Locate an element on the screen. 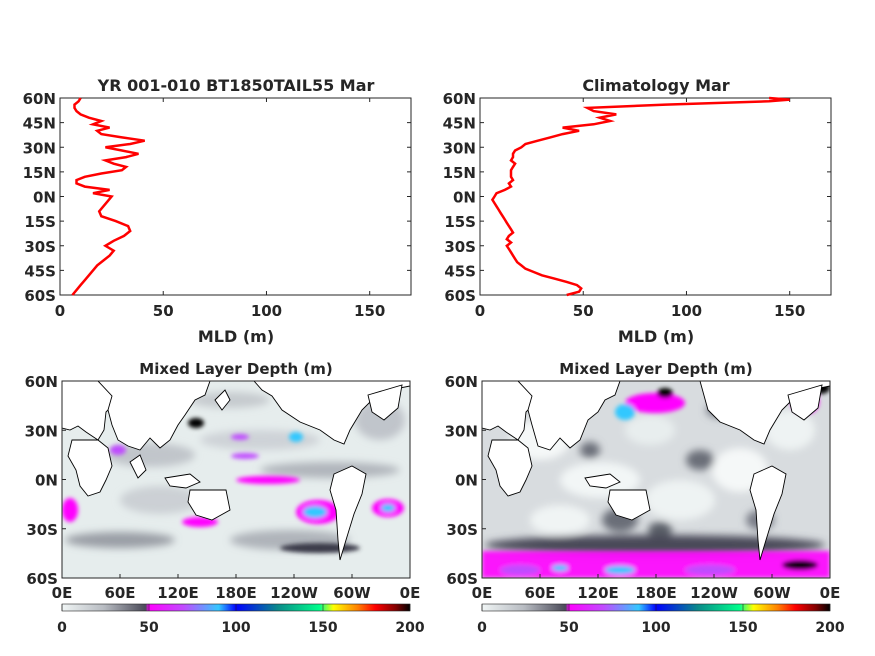  profile-x-ticks-climatology: 0 50 100 150 is located at coordinates (640, 209).